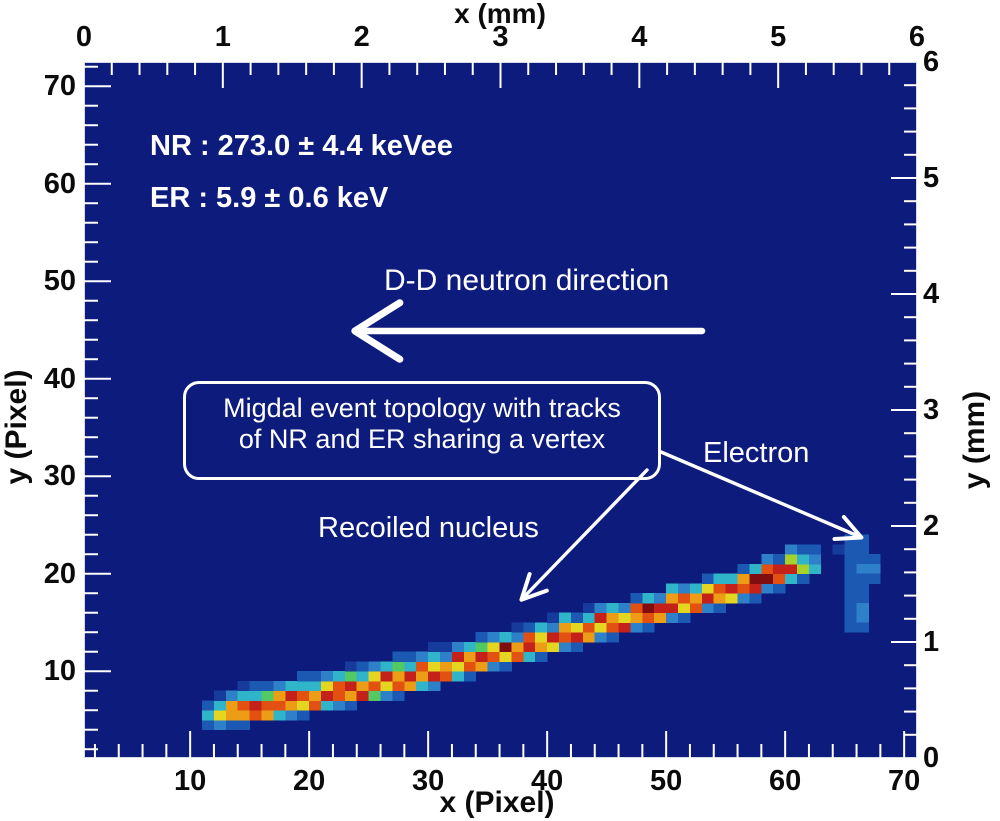  What do you see at coordinates (59, 183) in the screenshot?
I see `tick-label: 60` at bounding box center [59, 183].